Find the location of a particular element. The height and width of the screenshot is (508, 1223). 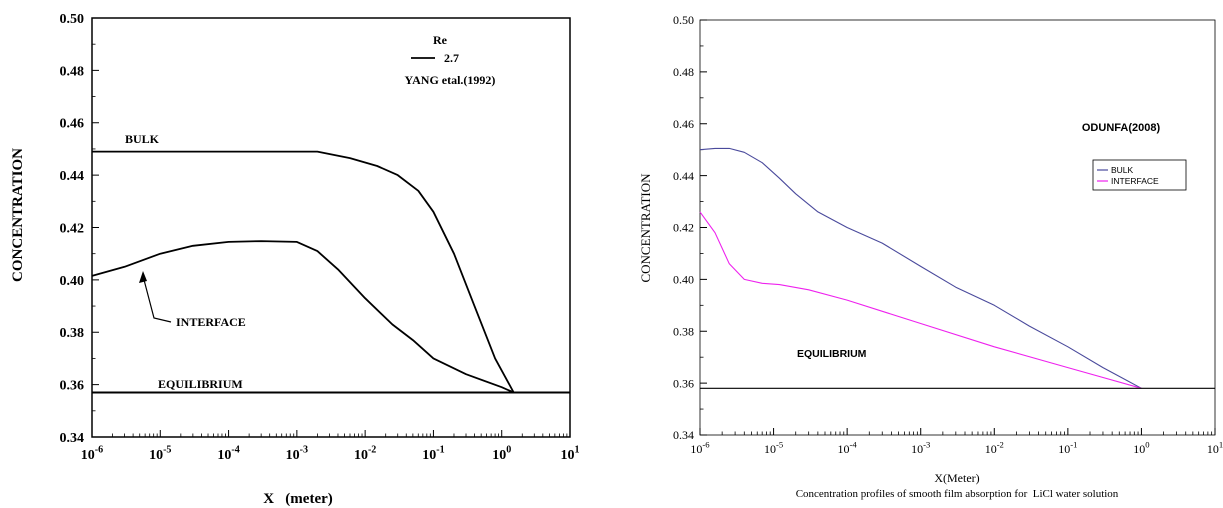

right-xlabel: X(Meter) is located at coordinates (956, 478).